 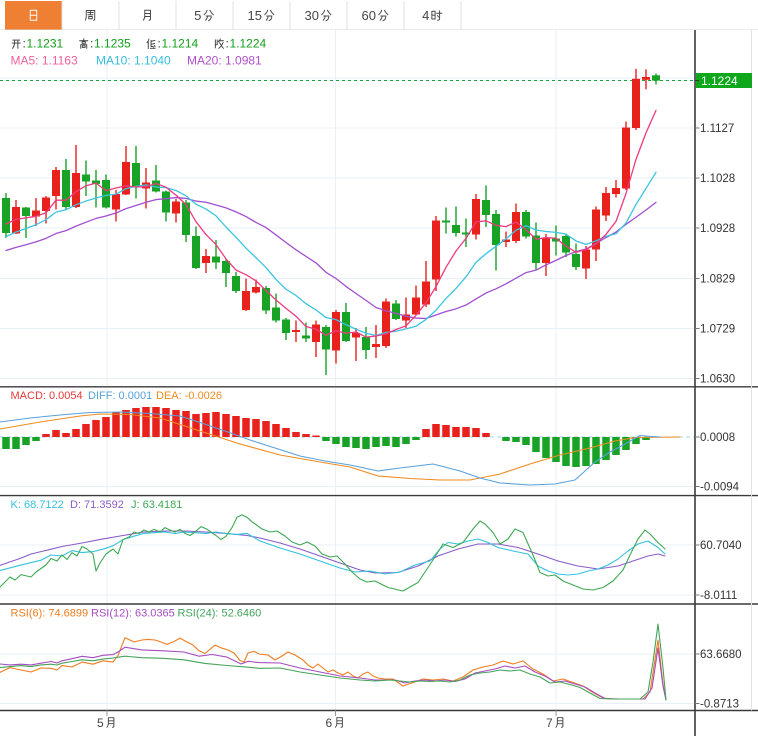 What do you see at coordinates (719, 705) in the screenshot?
I see `svg-text: -0.8713` at bounding box center [719, 705].